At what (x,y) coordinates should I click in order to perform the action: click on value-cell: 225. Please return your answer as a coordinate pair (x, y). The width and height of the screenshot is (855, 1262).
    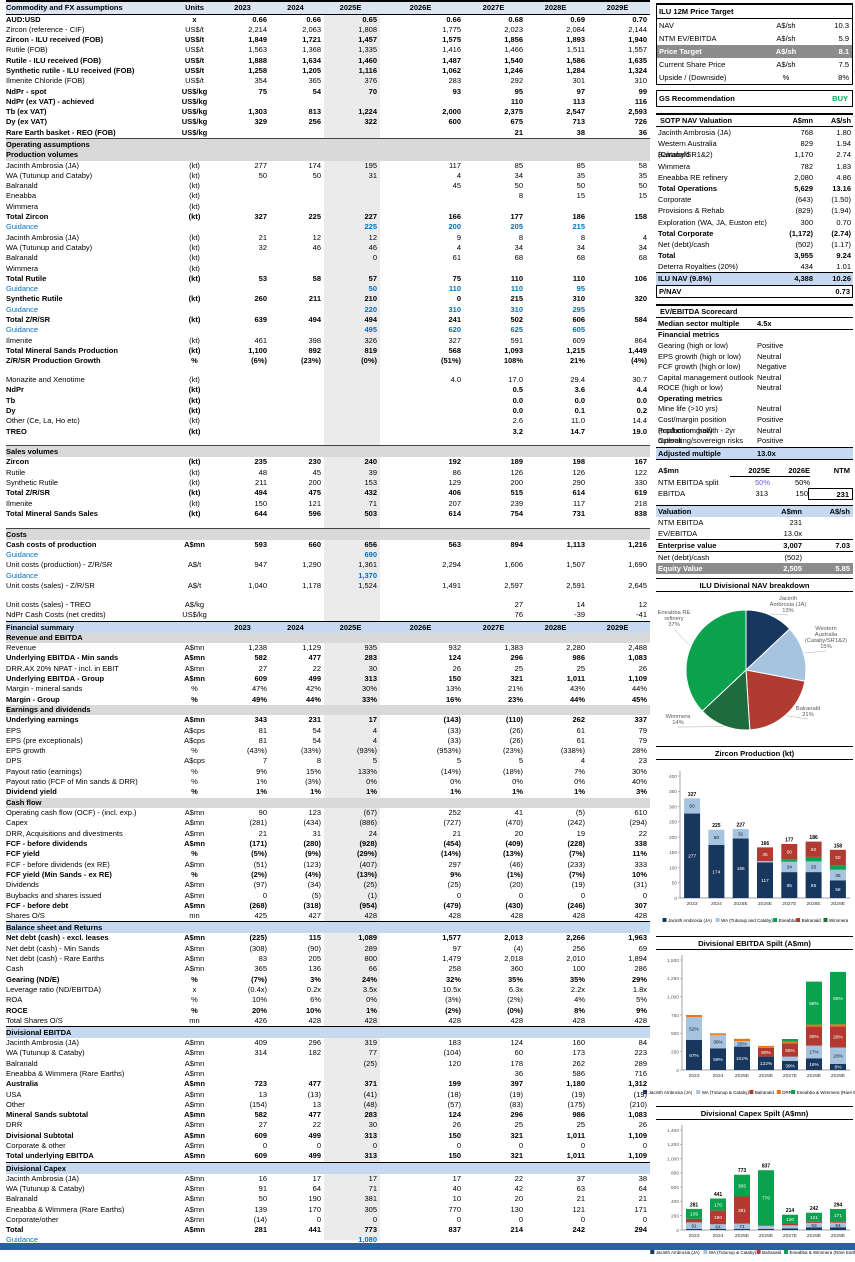
    Looking at the image, I should click on (352, 227).